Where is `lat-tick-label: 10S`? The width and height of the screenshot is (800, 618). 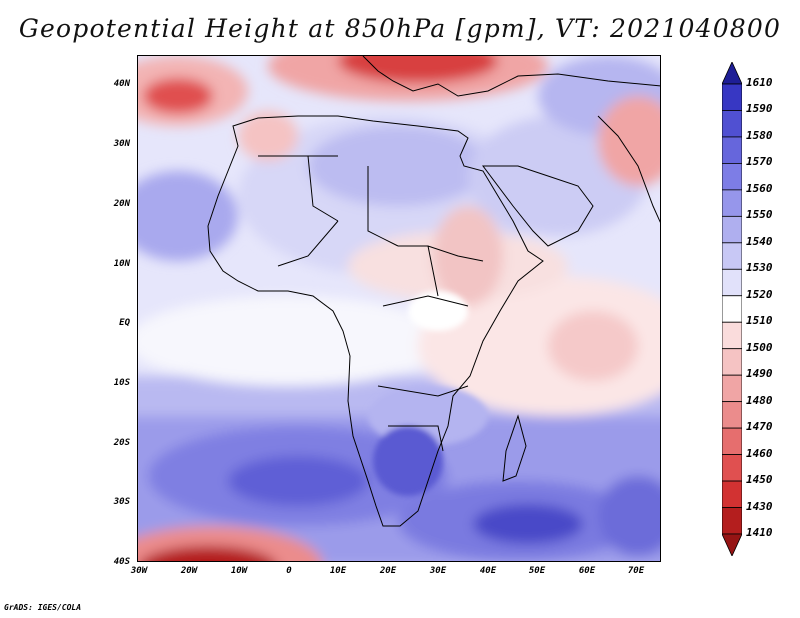
lat-tick-label: 10S is located at coordinates (121, 383).